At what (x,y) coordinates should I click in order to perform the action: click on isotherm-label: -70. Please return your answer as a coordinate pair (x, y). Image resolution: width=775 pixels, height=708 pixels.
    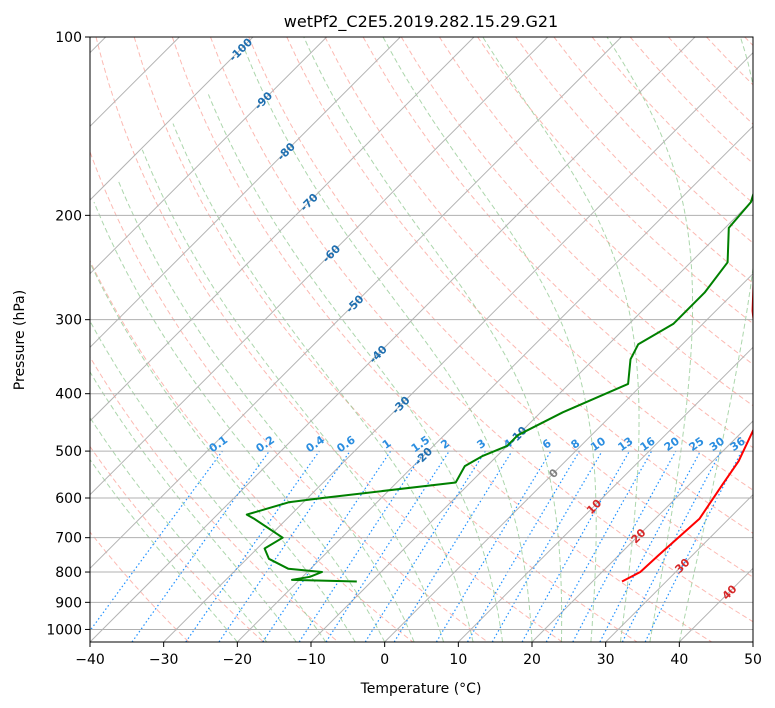
    Looking at the image, I should click on (309, 202).